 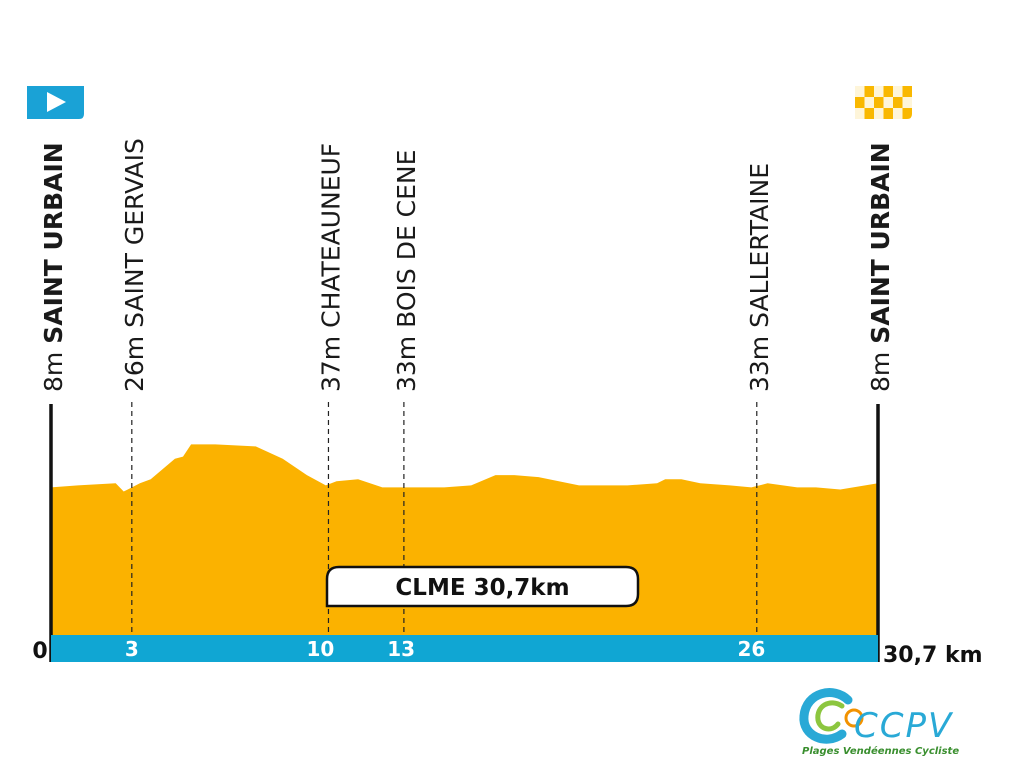 I want to click on total-distance-label: CLME 30,7km, so click(x=482, y=588).